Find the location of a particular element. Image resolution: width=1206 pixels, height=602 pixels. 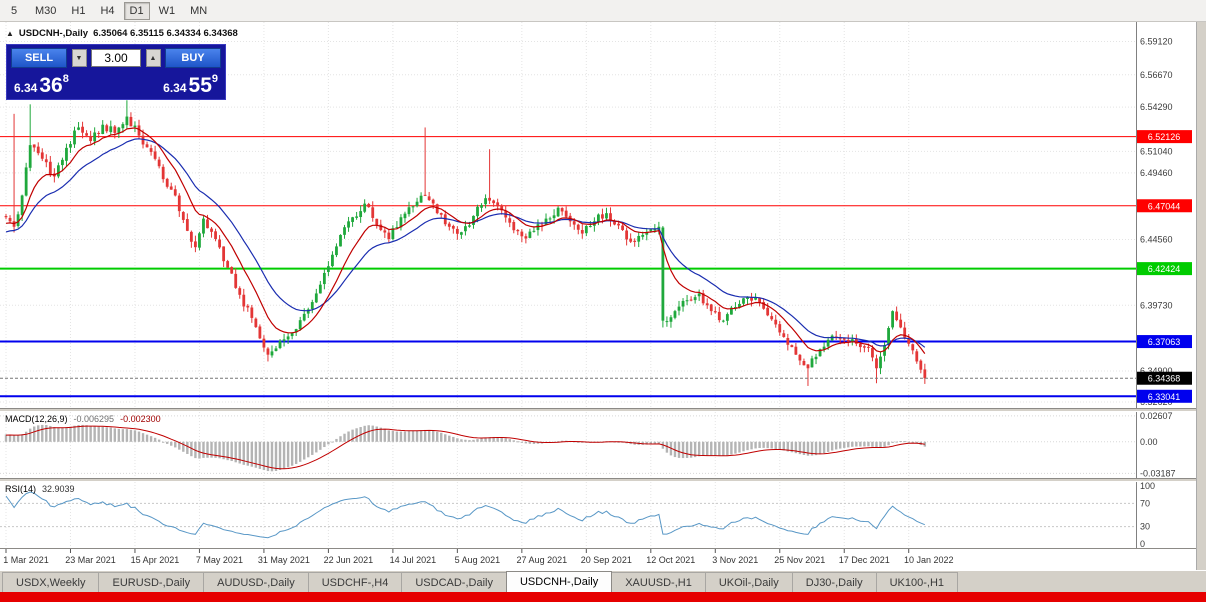

svg-text: 6.59120 is located at coordinates (1156, 41).